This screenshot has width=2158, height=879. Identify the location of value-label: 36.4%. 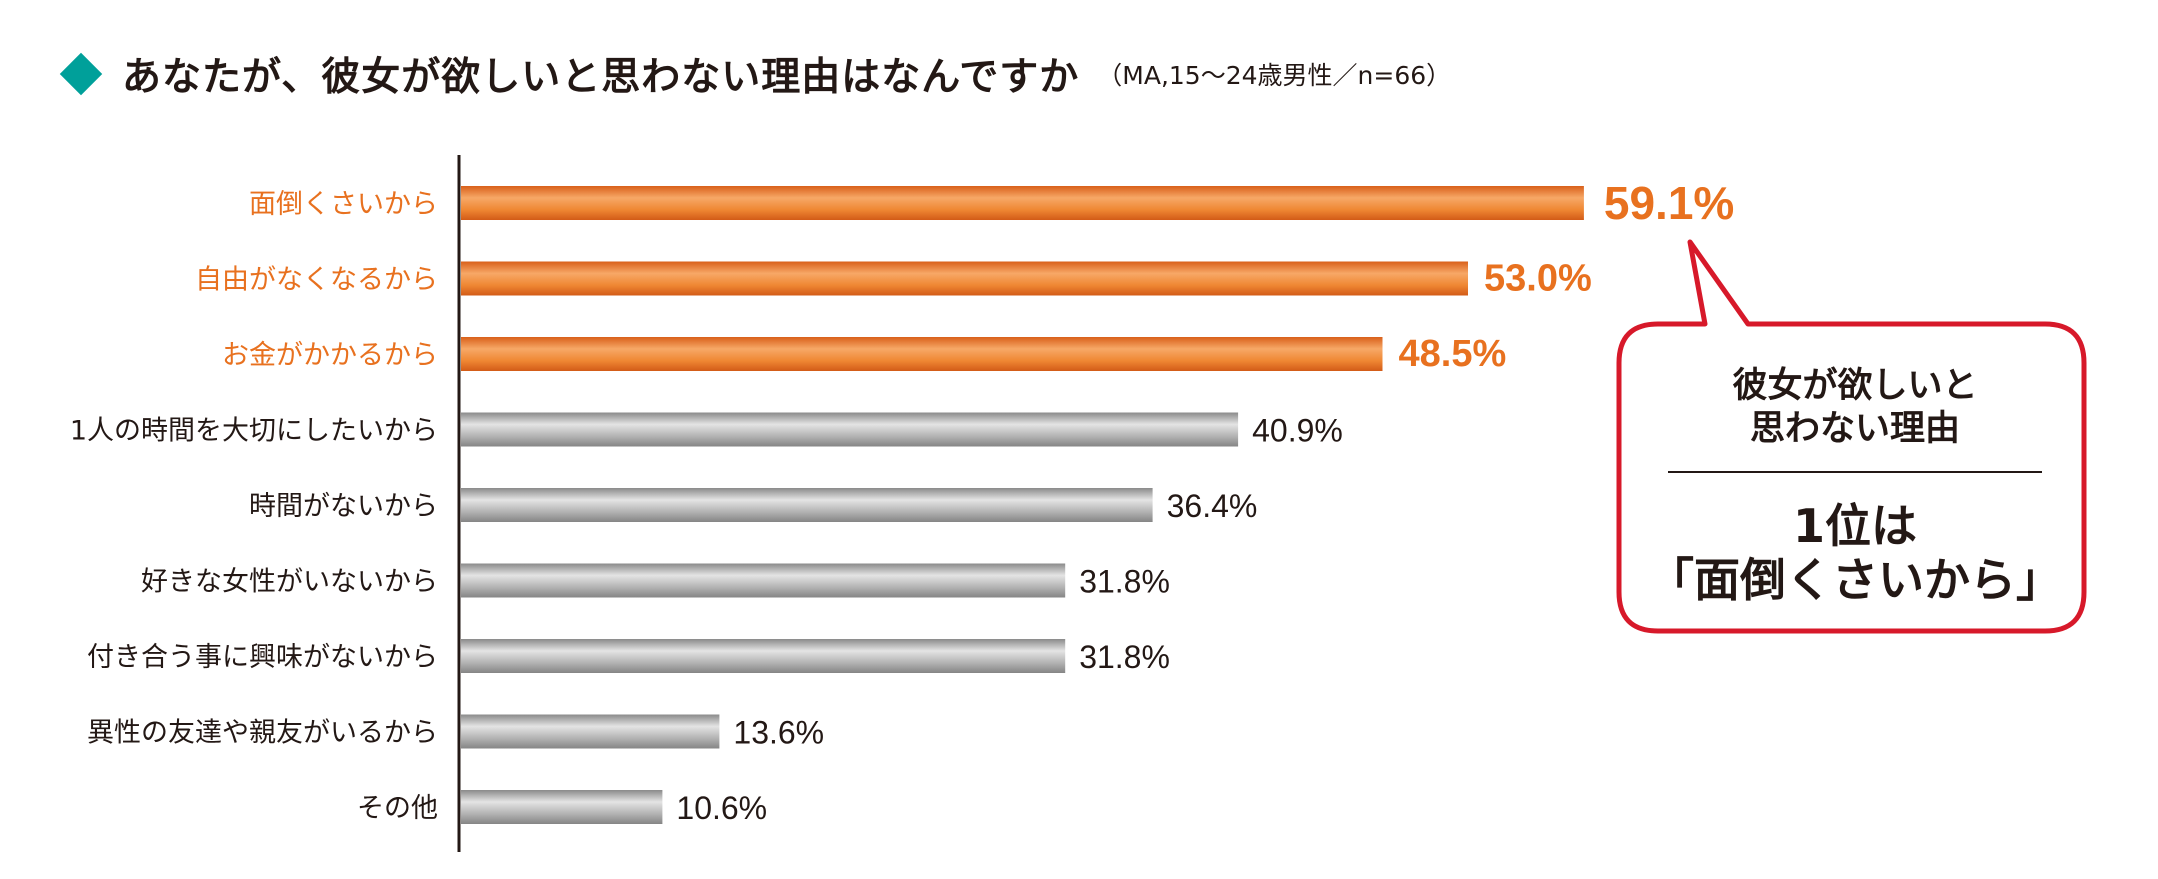
(1212, 506).